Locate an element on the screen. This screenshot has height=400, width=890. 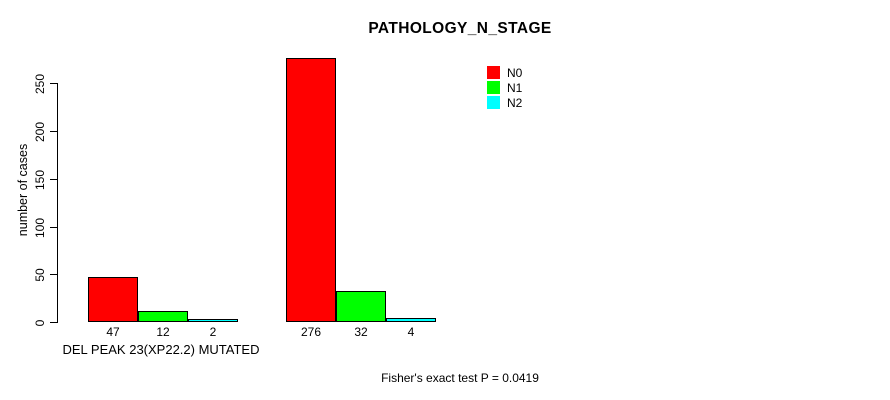
bar-value-label: 2 is located at coordinates (213, 332).